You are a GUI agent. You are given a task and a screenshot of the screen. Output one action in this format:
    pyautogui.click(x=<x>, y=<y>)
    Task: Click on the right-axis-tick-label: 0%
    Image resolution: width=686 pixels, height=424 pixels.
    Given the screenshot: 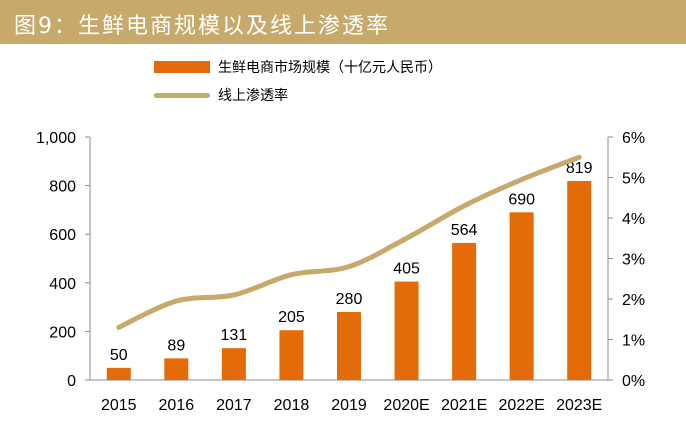 What is the action you would take?
    pyautogui.click(x=633, y=381)
    